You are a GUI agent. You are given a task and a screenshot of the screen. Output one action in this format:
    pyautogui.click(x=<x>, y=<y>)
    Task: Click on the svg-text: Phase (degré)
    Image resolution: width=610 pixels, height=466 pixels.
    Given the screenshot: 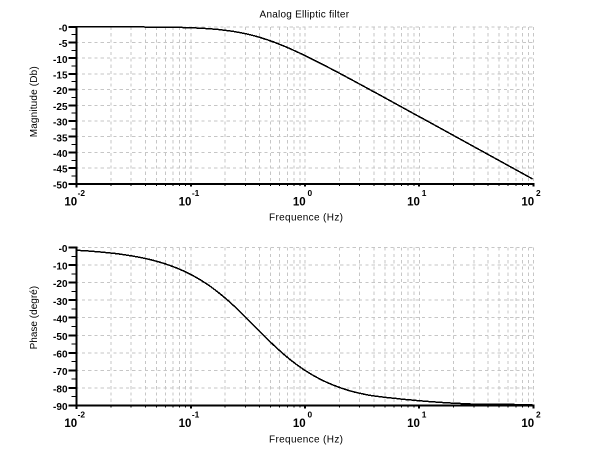 What is the action you would take?
    pyautogui.click(x=34, y=318)
    